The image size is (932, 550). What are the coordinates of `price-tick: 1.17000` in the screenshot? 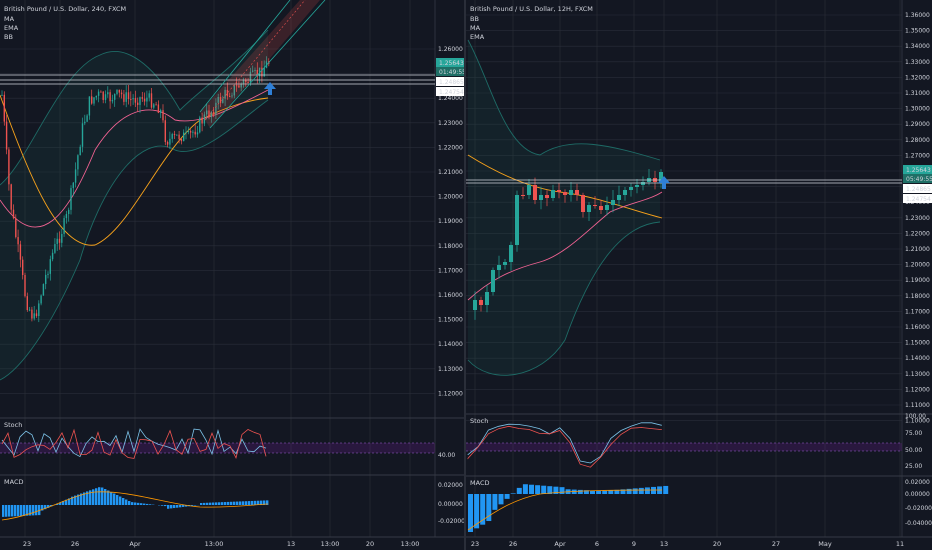 It's located at (917, 311).